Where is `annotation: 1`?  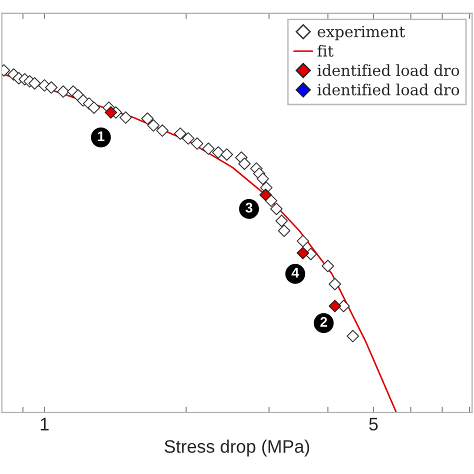
annotation: 1 is located at coordinates (101, 136).